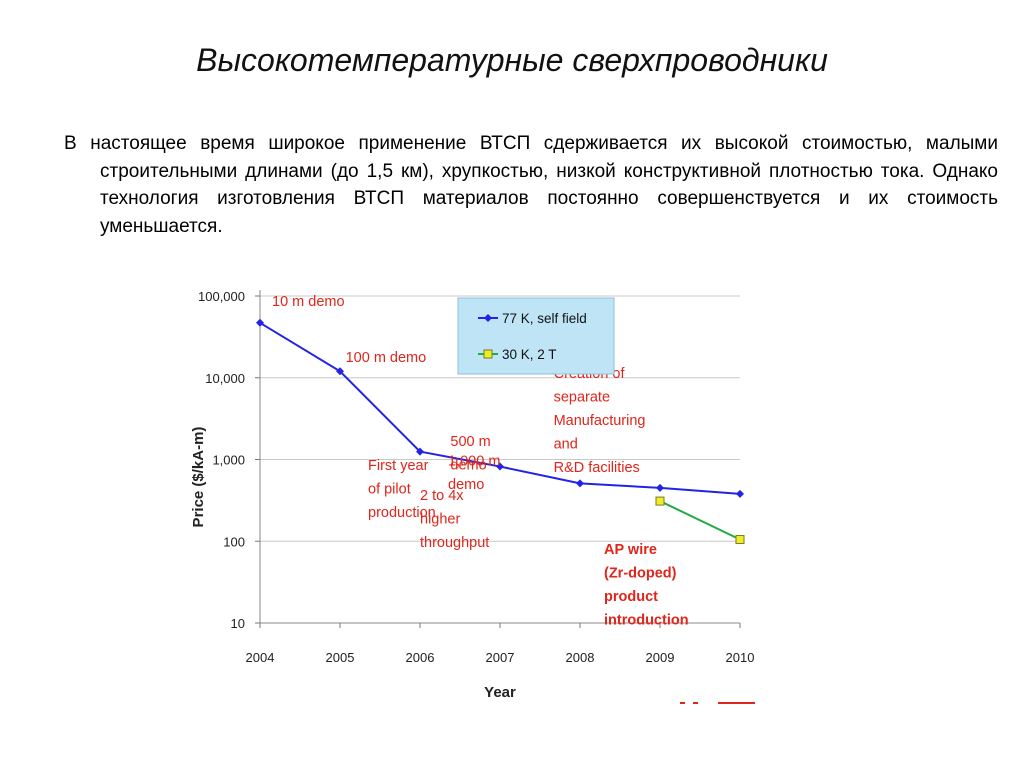 The image size is (1024, 768). I want to click on chart-legend: 77 K, self field 30 K, 2 T, so click(536, 336).